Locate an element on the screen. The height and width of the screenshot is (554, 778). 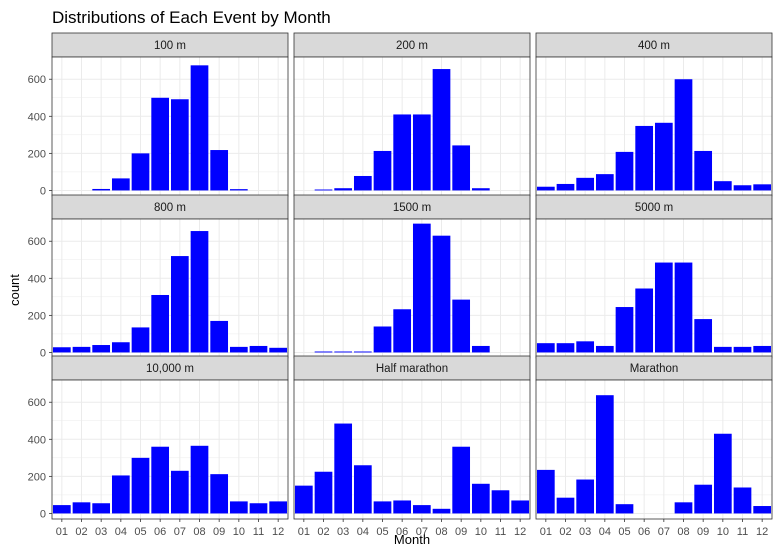
panel-border is located at coordinates (170, 449).